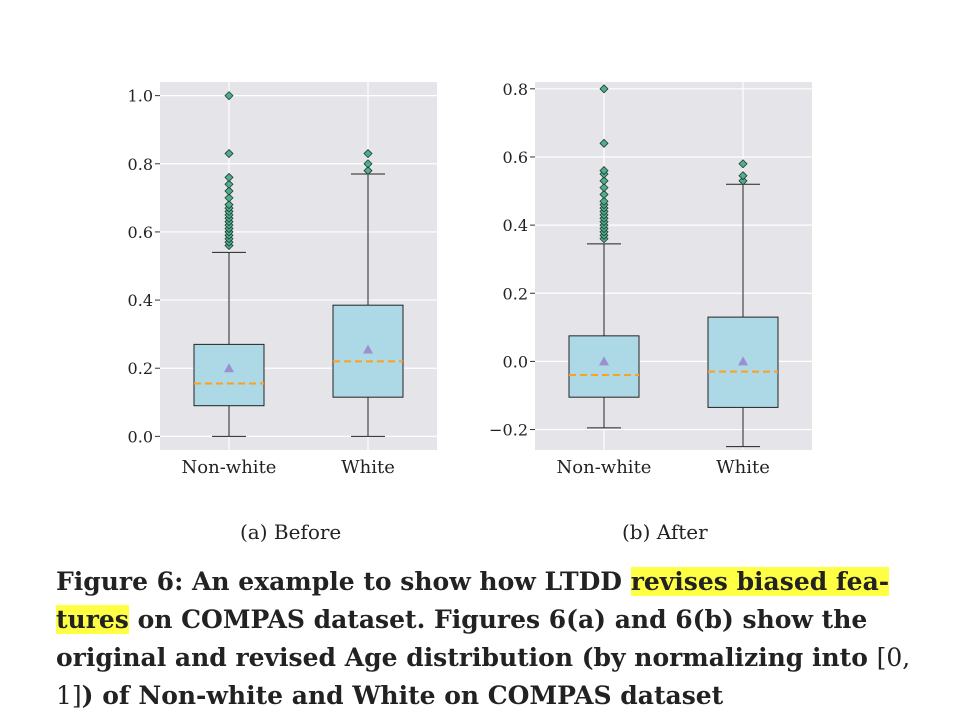 The height and width of the screenshot is (726, 953). I want to click on caption-highlight1: revises biased fea-, so click(760, 581).